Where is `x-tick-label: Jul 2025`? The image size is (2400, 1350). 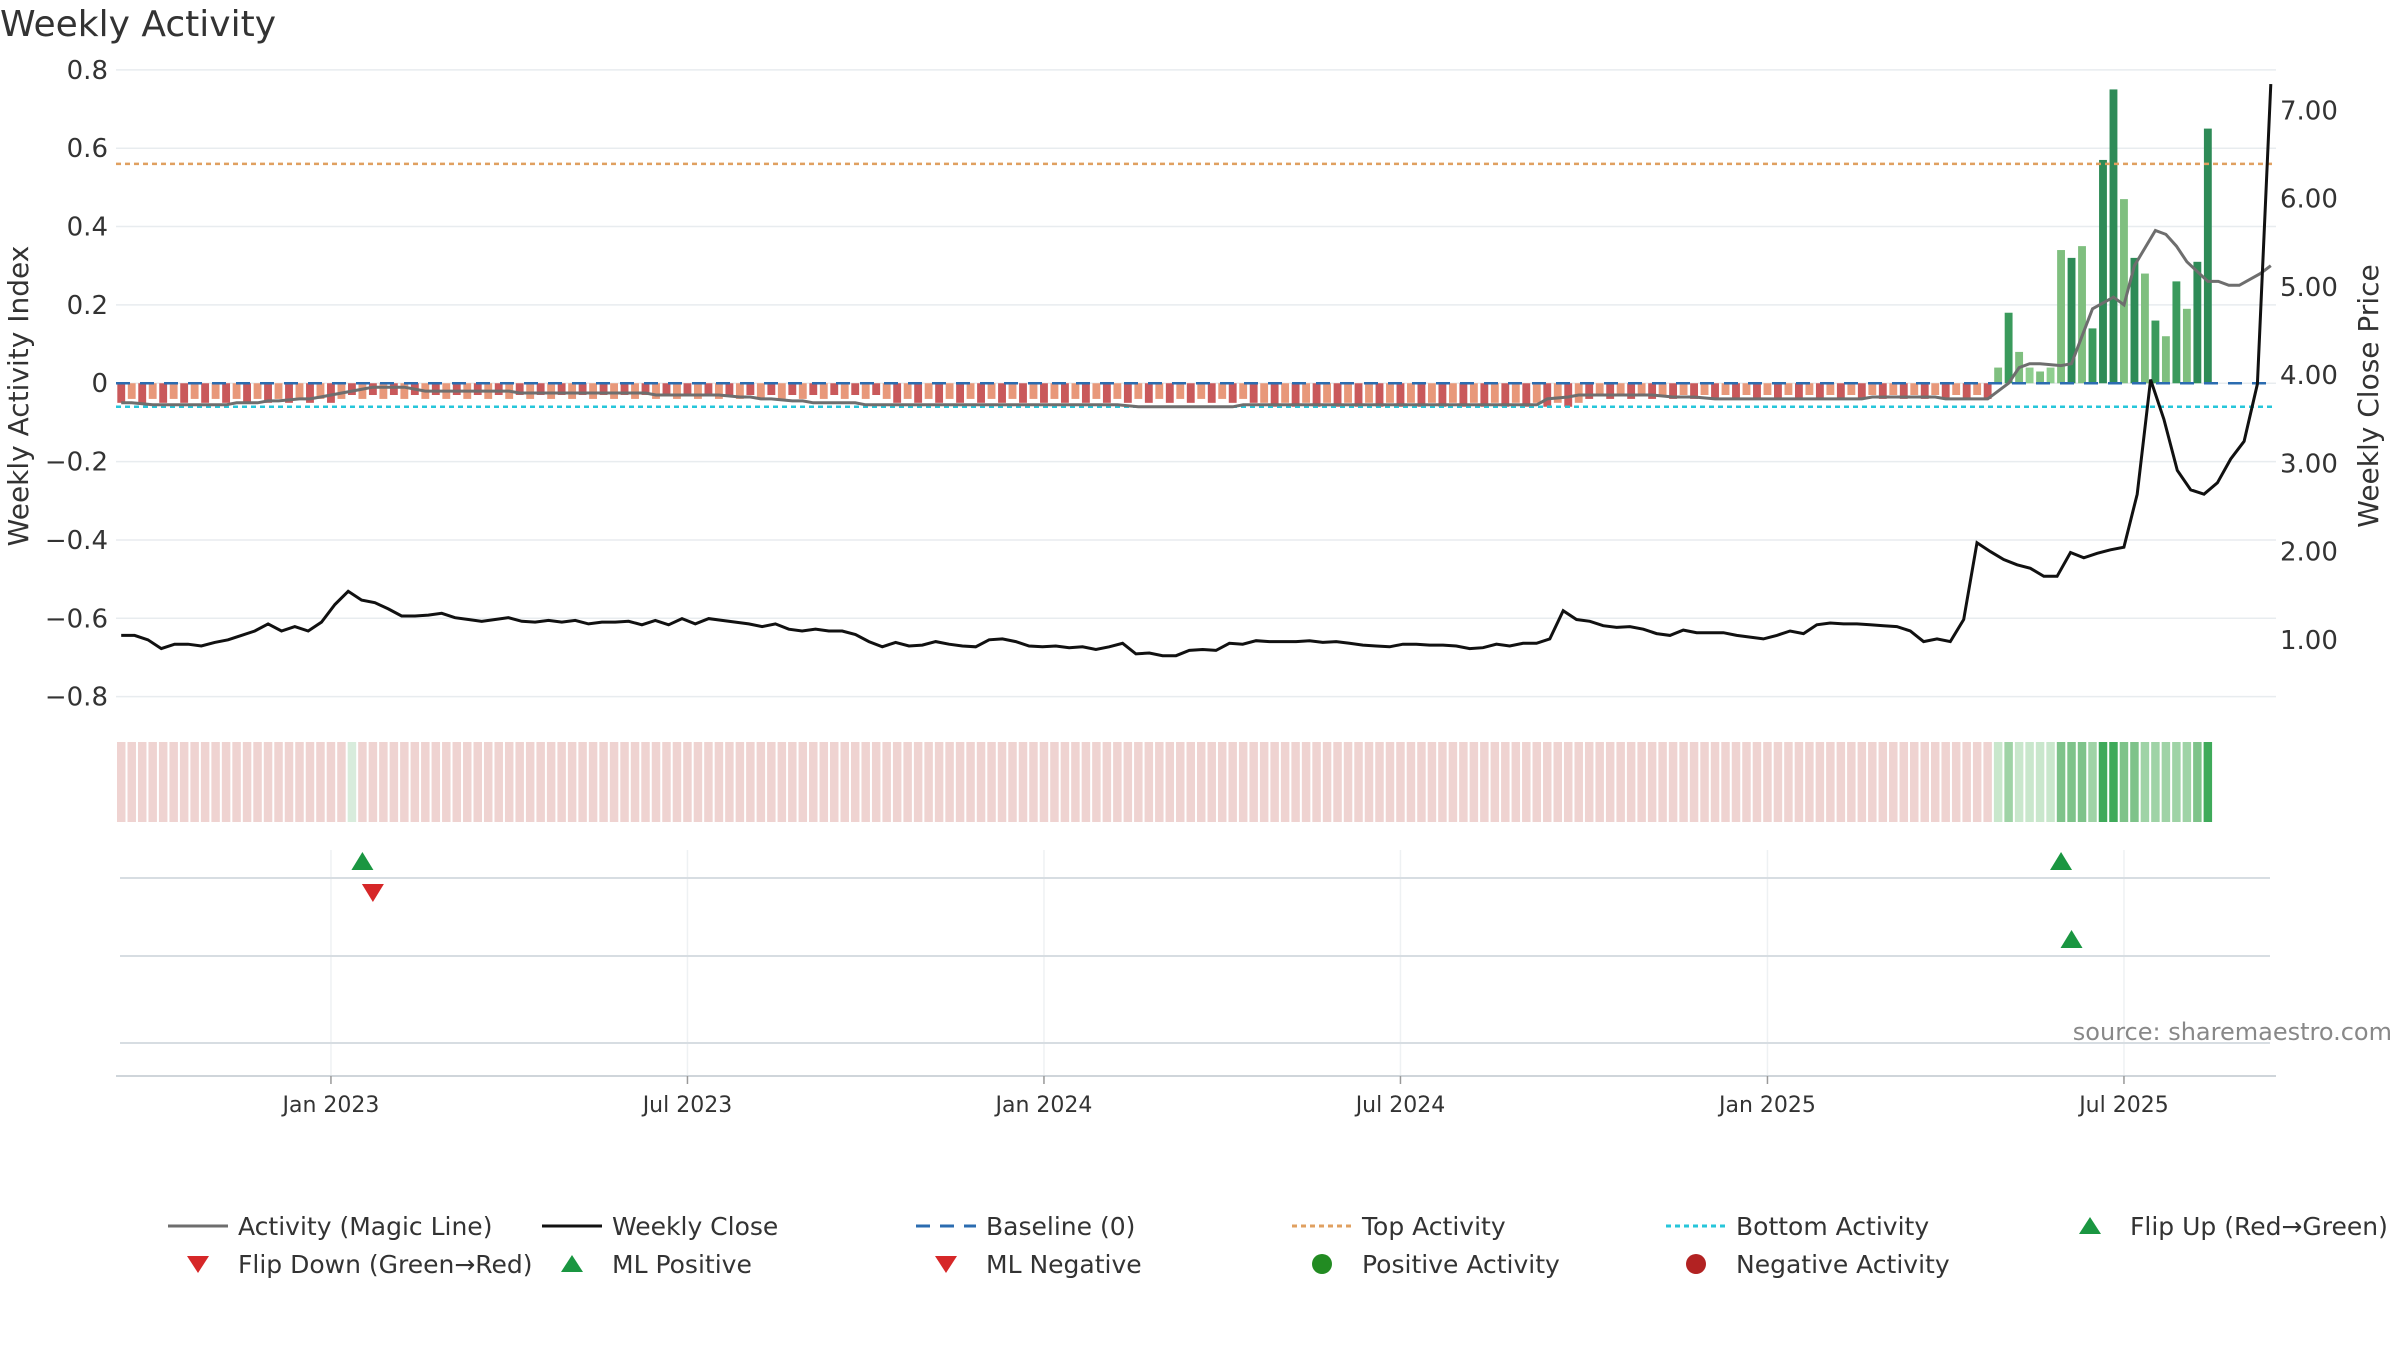
x-tick-label: Jul 2025 is located at coordinates (2123, 1105).